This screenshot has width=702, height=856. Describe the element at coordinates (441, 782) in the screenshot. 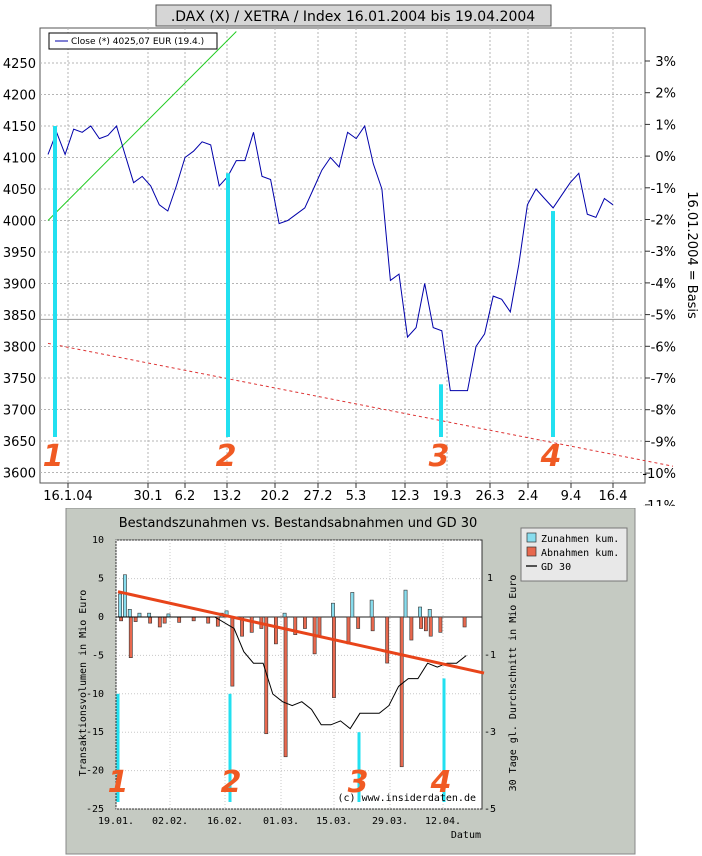

I see `bottom-marker-label: 4` at that location.